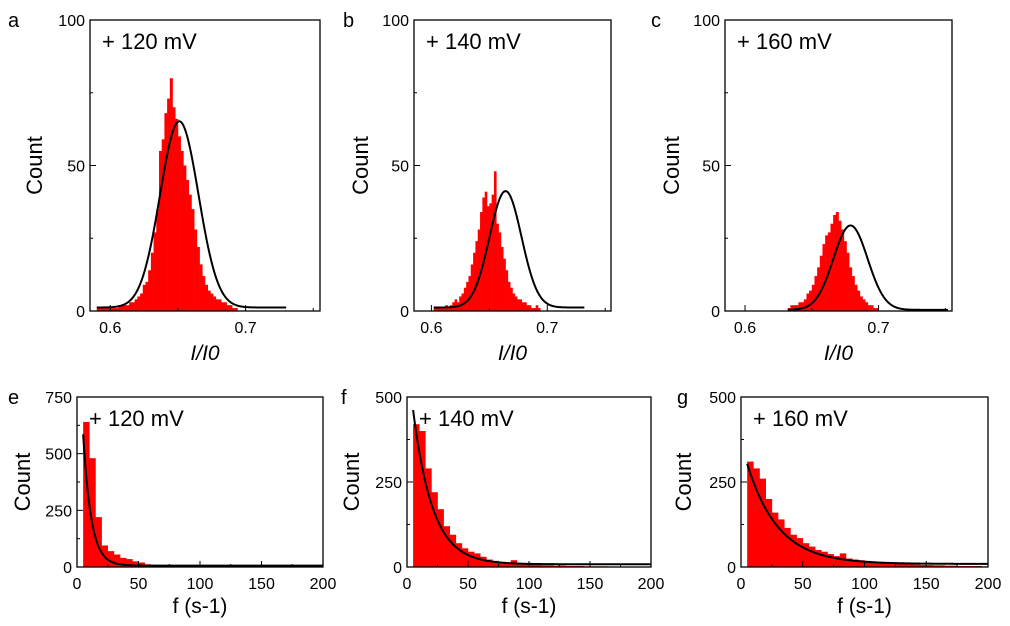  Describe the element at coordinates (529, 606) in the screenshot. I see `x-axis-label: f (s-1)` at that location.